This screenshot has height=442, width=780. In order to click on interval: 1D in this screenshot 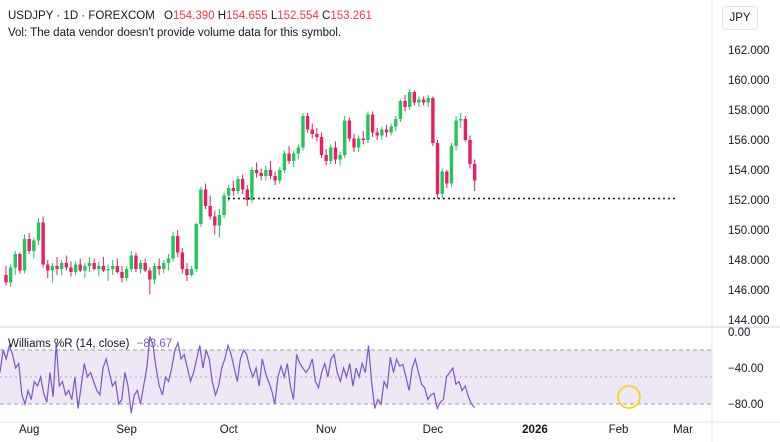, I will do `click(71, 16)`.